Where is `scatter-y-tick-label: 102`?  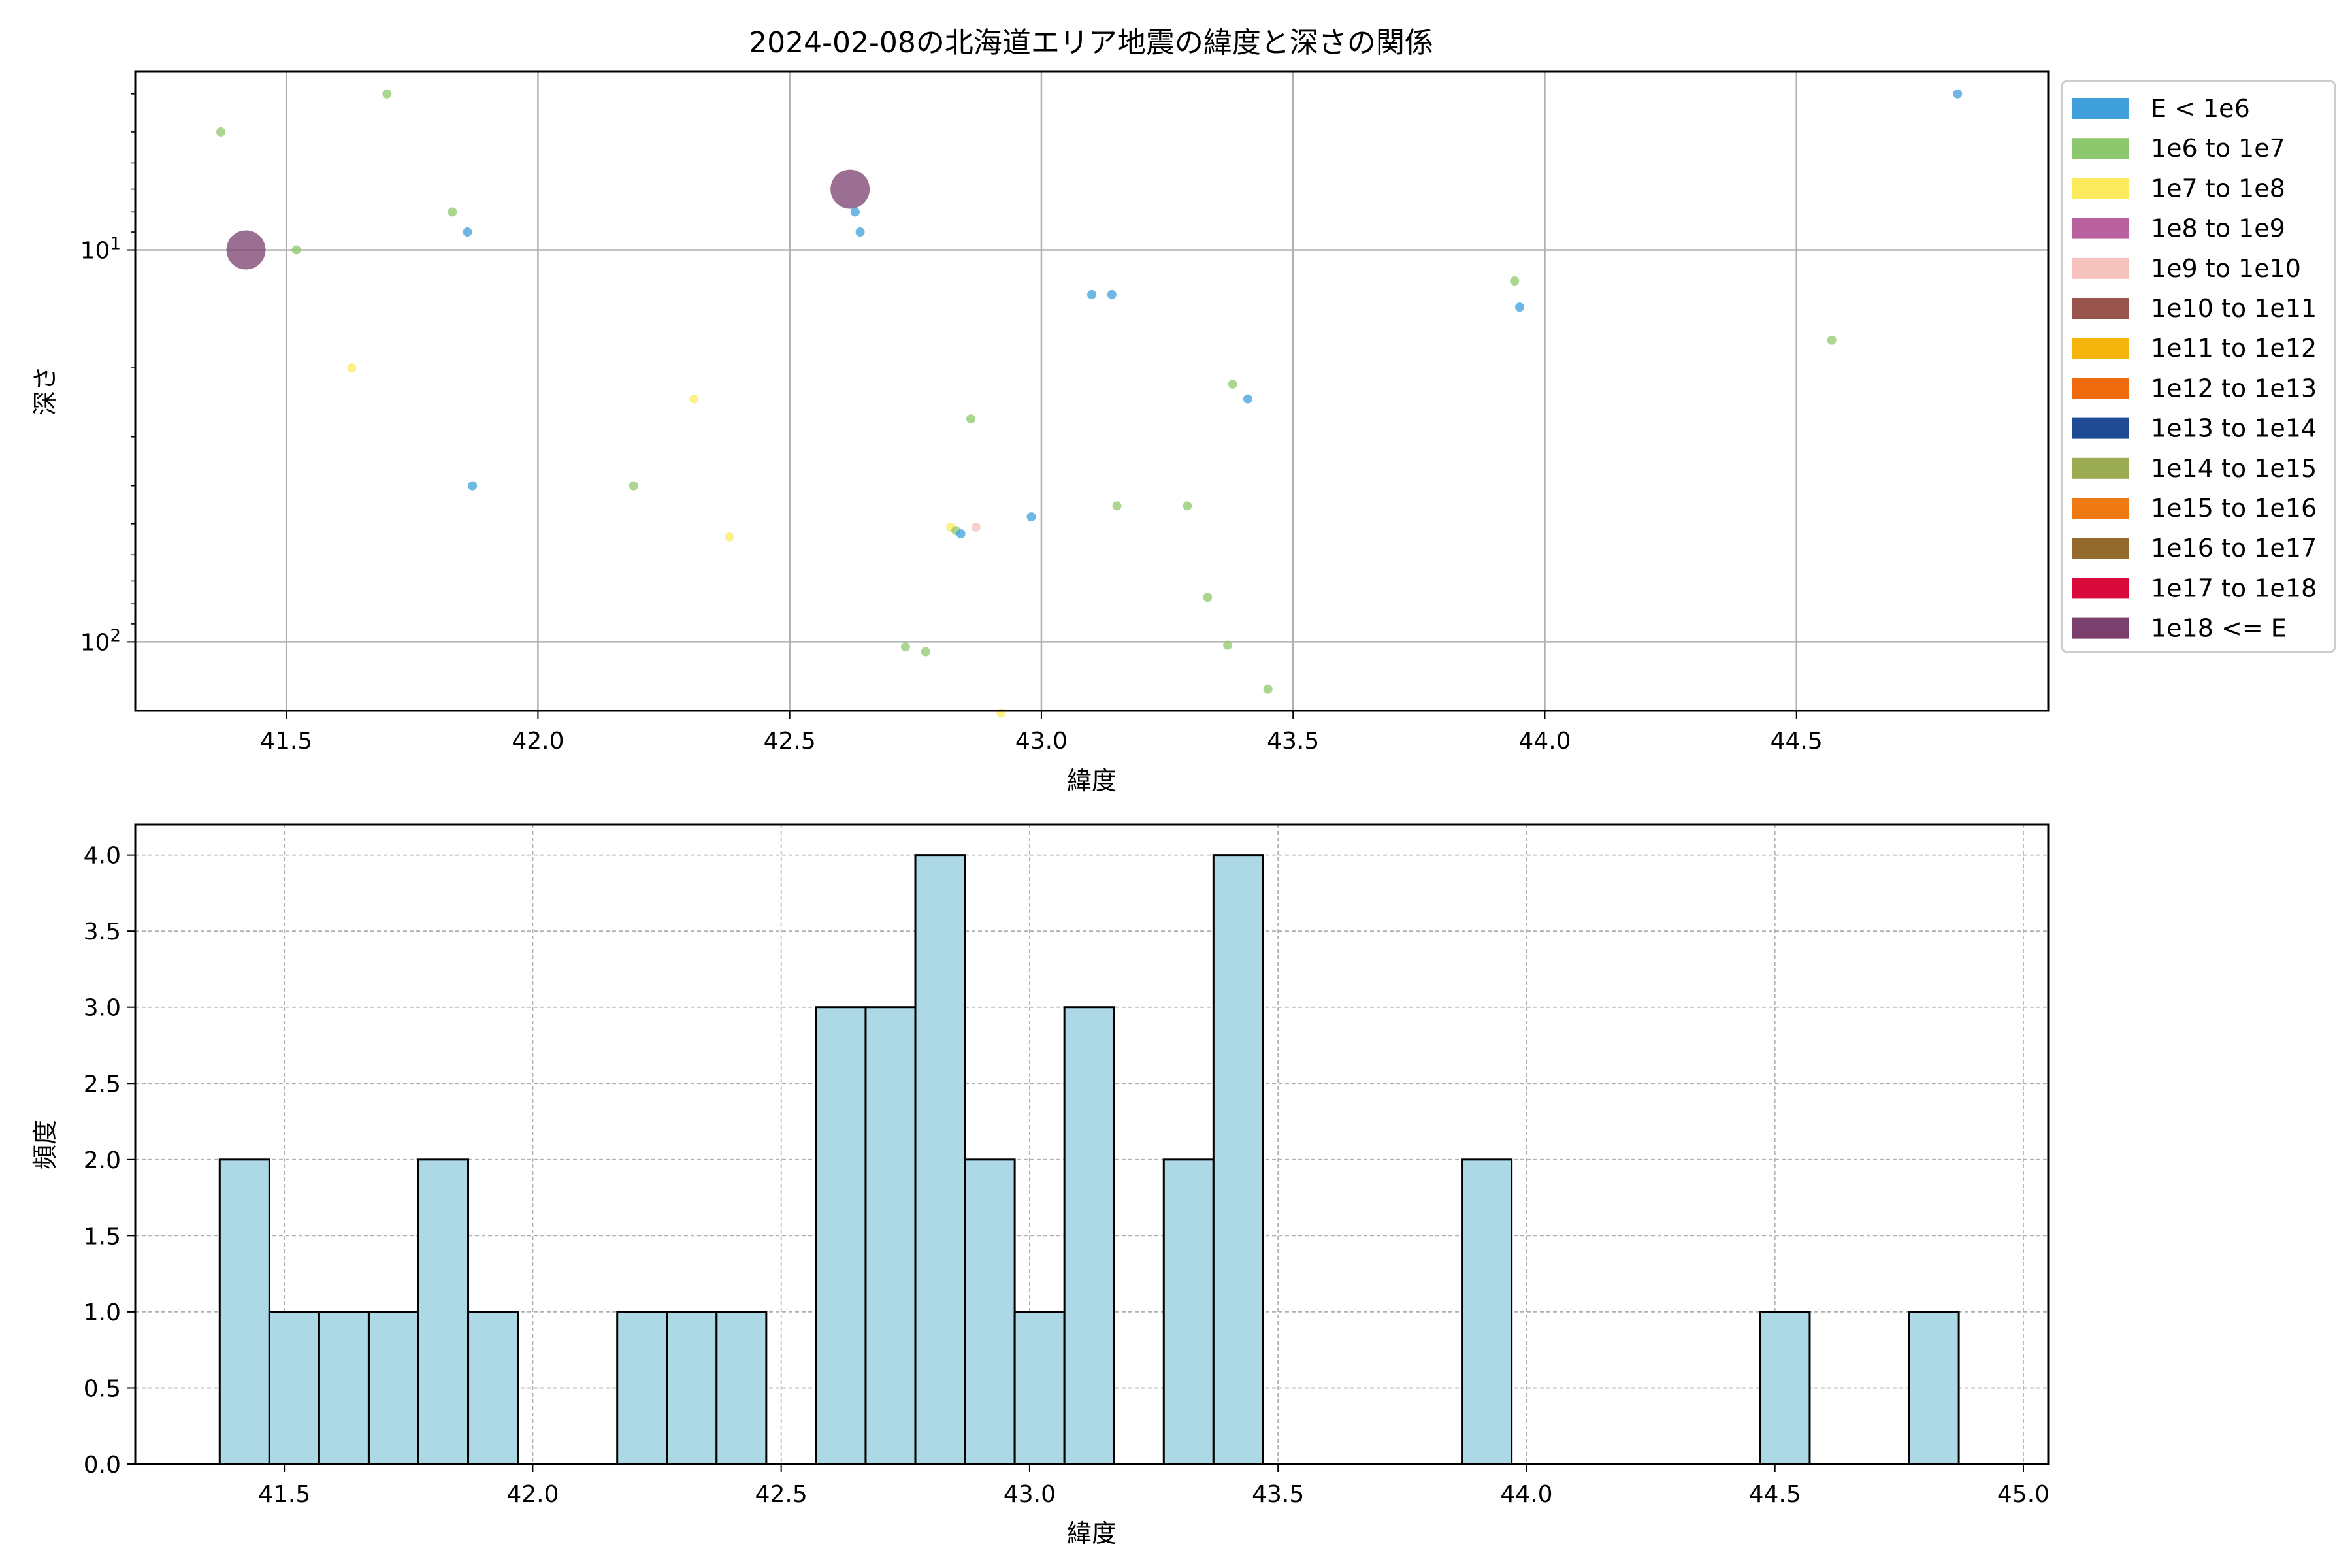
scatter-y-tick-label: 102 is located at coordinates (100, 641).